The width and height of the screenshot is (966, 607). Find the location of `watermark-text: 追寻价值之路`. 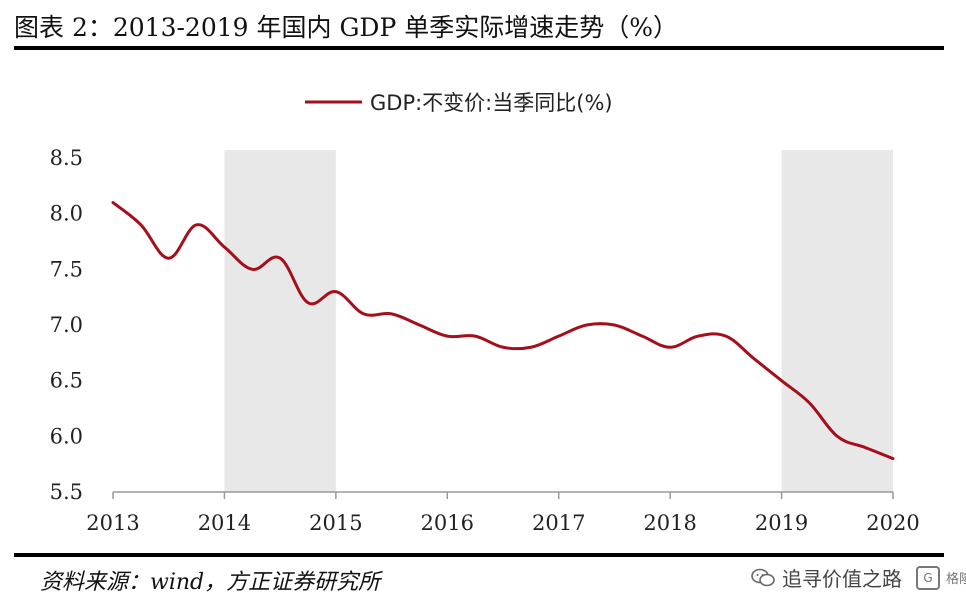

watermark-text: 追寻价值之路 is located at coordinates (842, 579).